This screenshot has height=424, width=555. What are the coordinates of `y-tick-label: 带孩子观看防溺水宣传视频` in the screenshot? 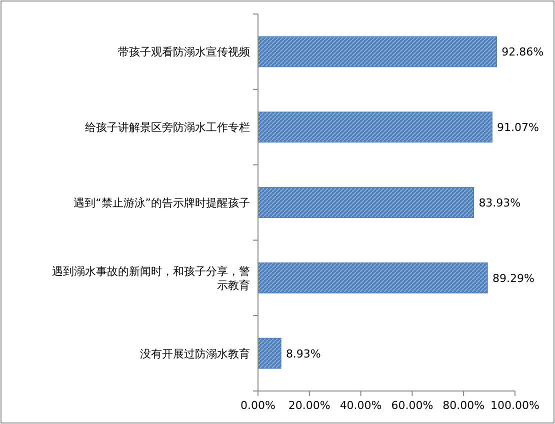 It's located at (184, 52).